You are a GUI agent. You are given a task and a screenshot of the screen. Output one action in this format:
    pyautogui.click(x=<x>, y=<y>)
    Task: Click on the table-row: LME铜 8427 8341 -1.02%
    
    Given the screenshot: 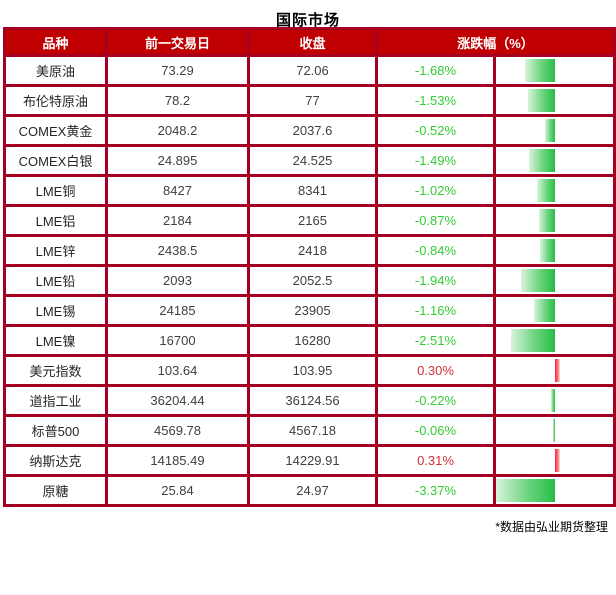 What is the action you would take?
    pyautogui.click(x=309, y=190)
    